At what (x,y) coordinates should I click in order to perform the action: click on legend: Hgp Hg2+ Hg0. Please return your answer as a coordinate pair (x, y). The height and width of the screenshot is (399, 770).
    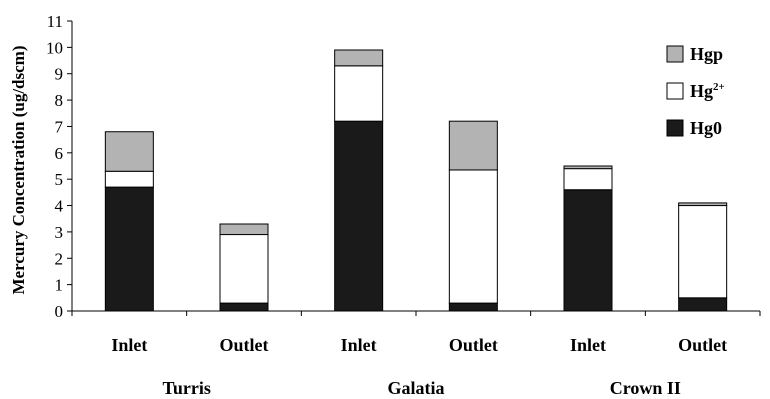
    Looking at the image, I should click on (695, 91).